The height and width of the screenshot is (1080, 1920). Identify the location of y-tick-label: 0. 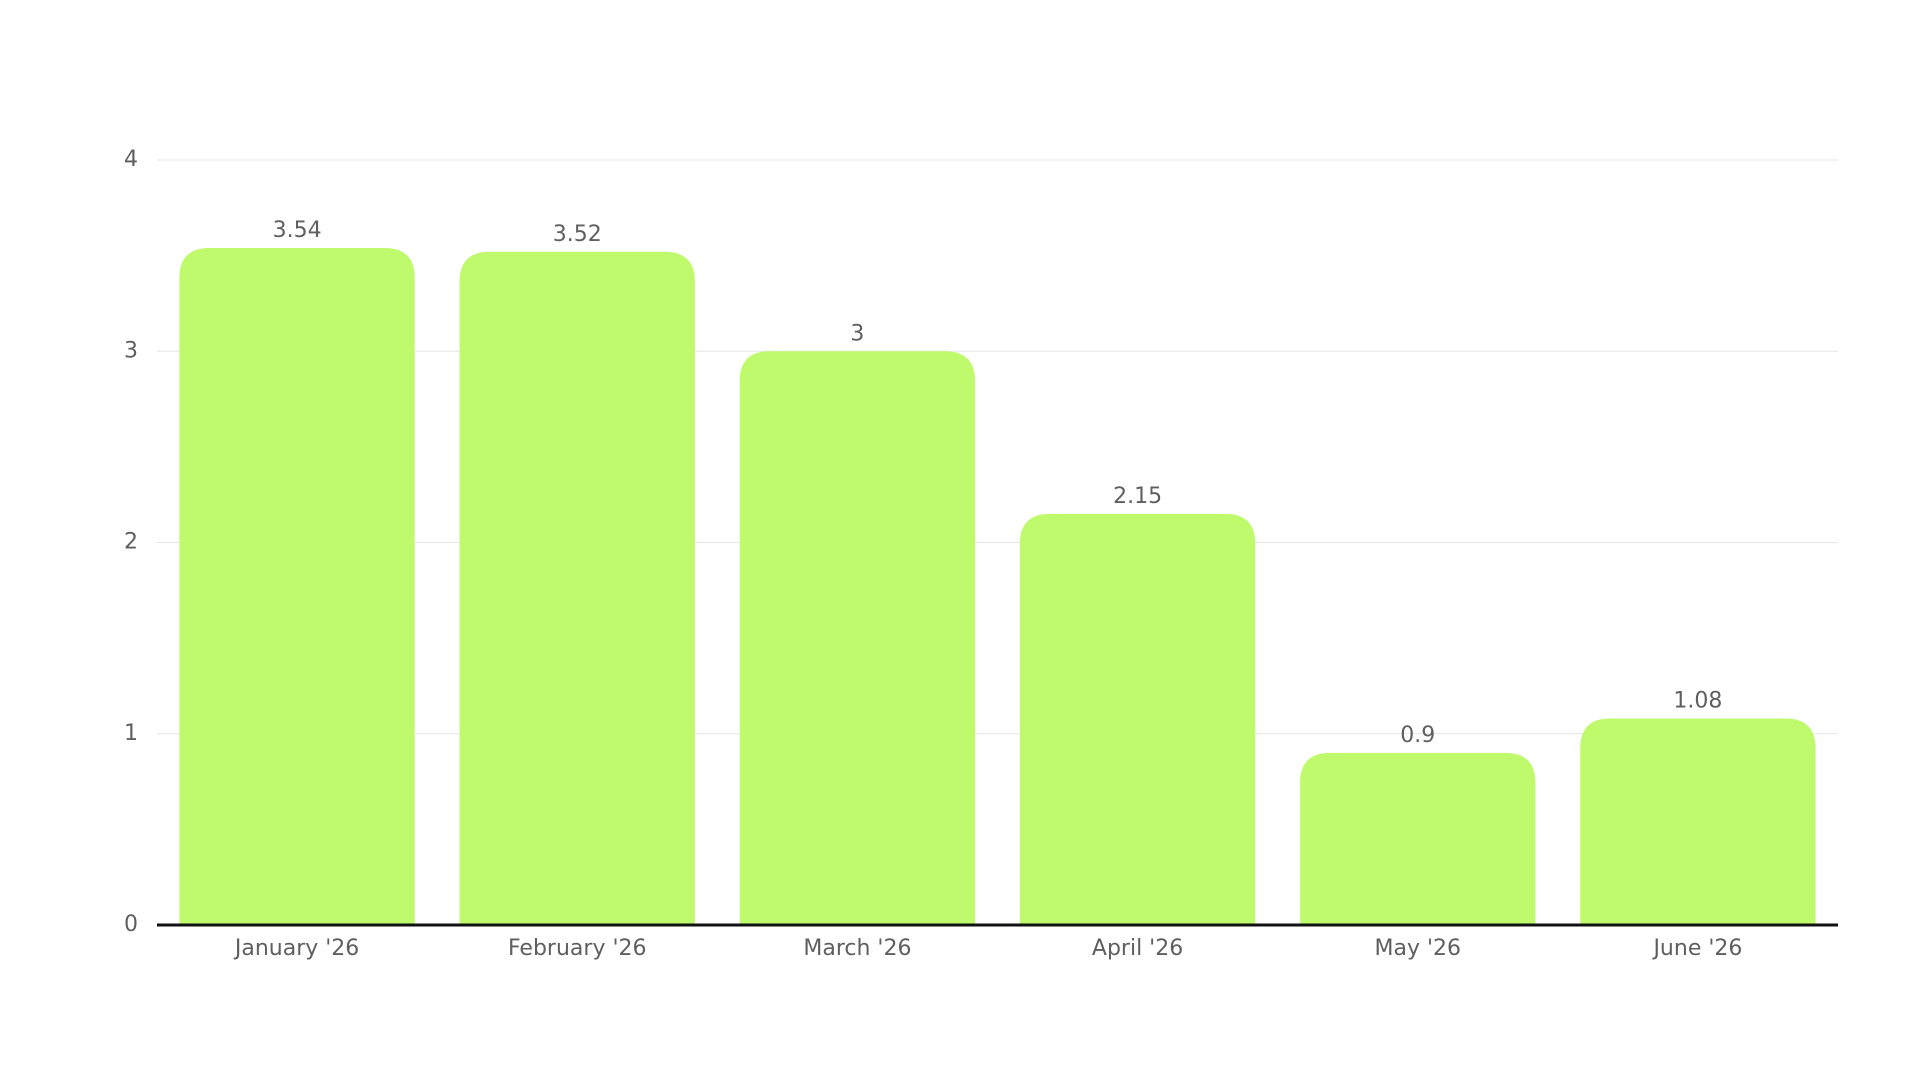
(131, 924).